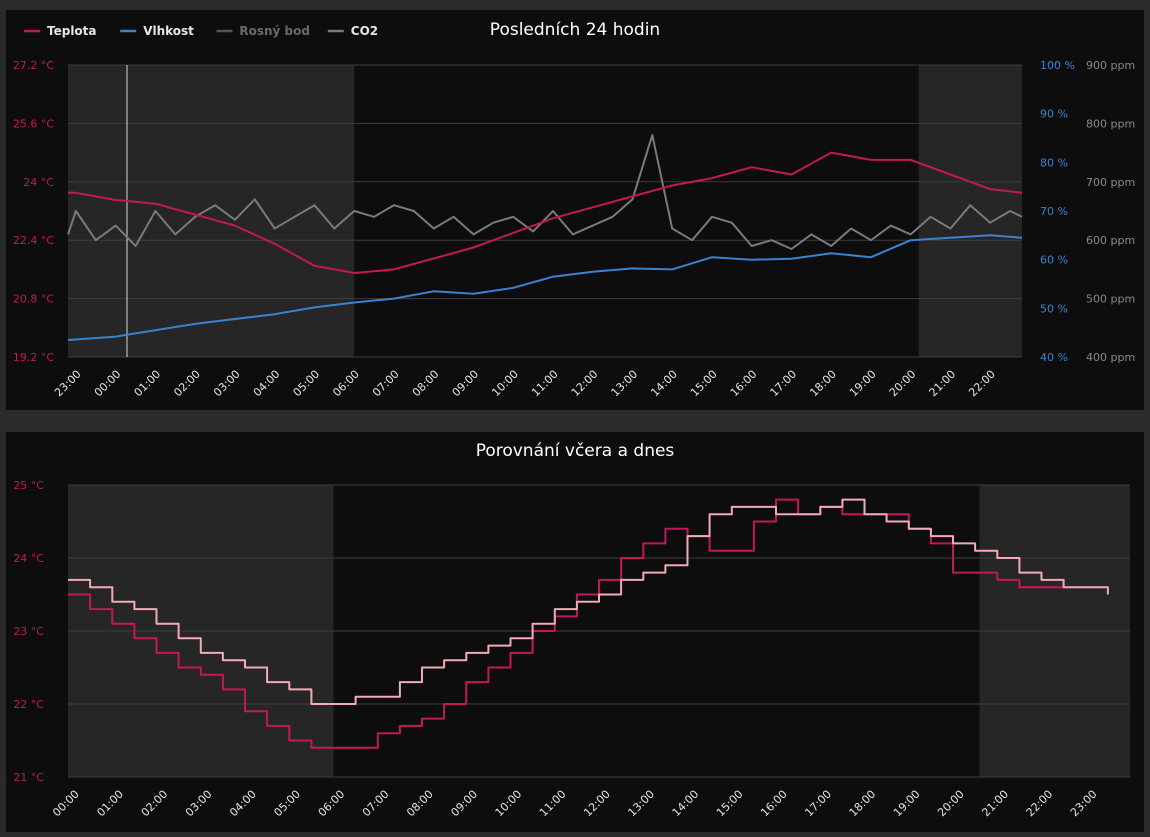  What do you see at coordinates (28, 485) in the screenshot?
I see `temperature-tick-label: 25 °C` at bounding box center [28, 485].